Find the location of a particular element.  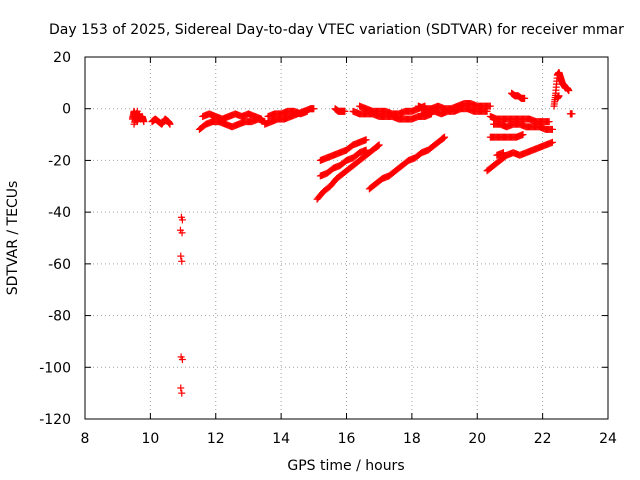

y-tick-label: -120 is located at coordinates (55, 420).